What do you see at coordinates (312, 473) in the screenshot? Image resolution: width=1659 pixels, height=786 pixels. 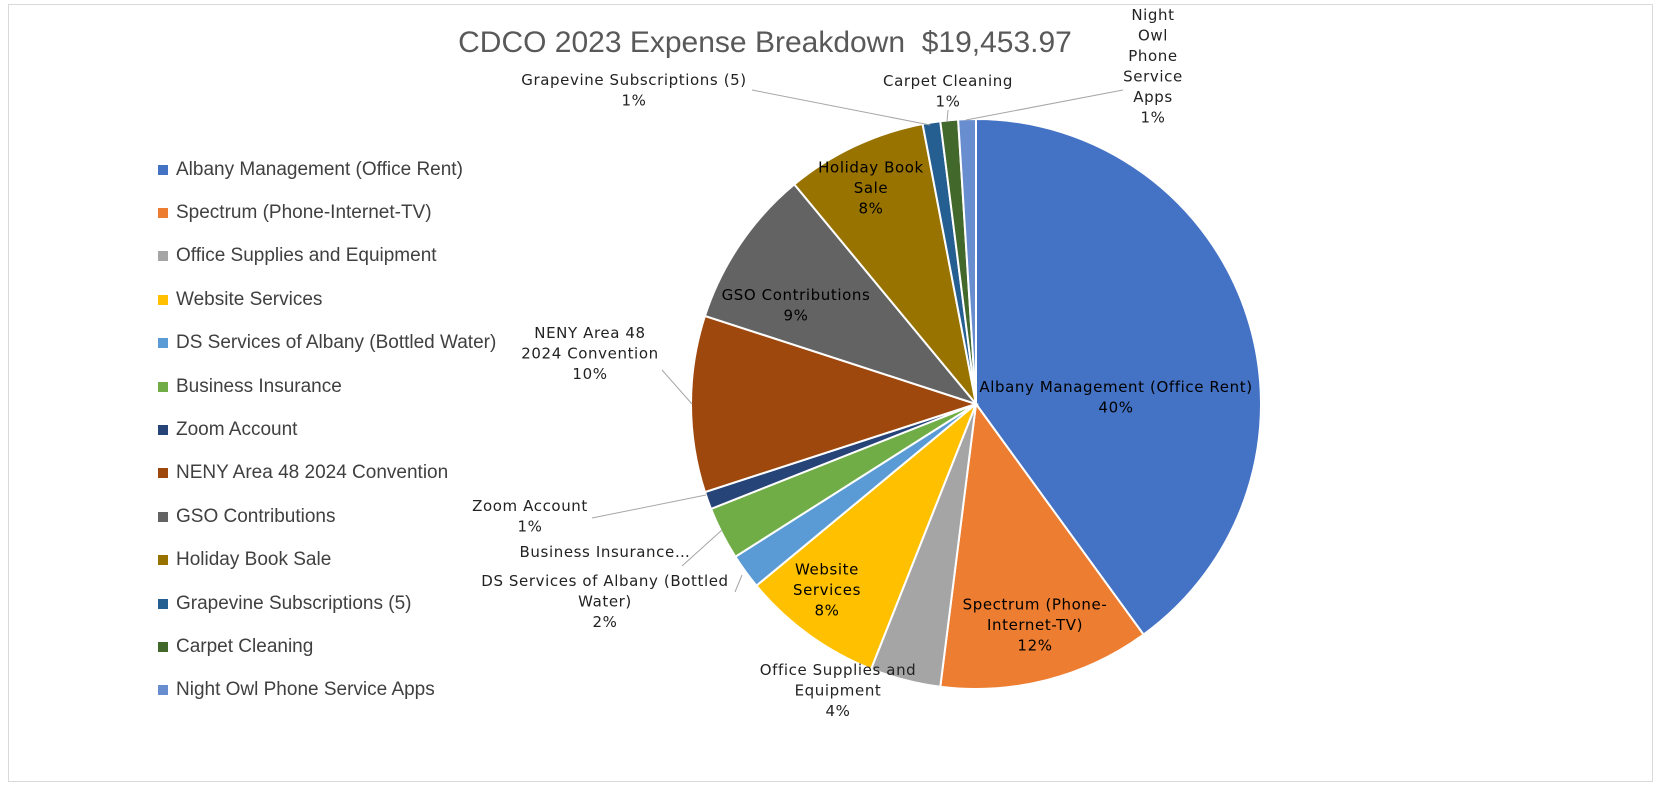 I see `legend-label: NENY Area 48 2024 Convention` at bounding box center [312, 473].